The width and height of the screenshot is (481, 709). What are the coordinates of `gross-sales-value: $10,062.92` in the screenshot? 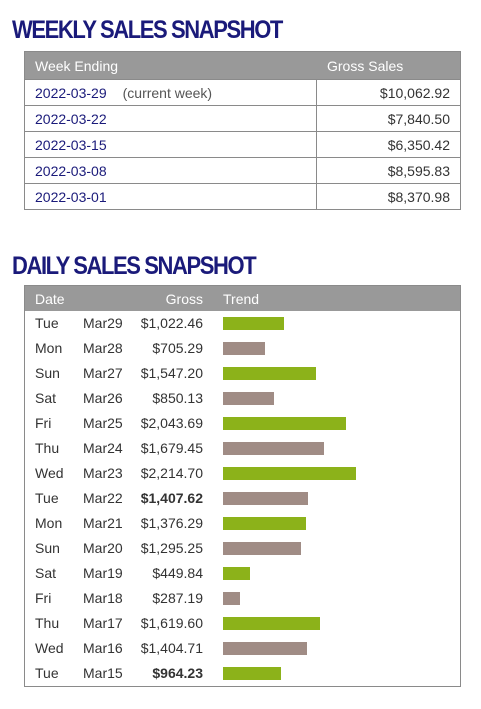 It's located at (414, 92).